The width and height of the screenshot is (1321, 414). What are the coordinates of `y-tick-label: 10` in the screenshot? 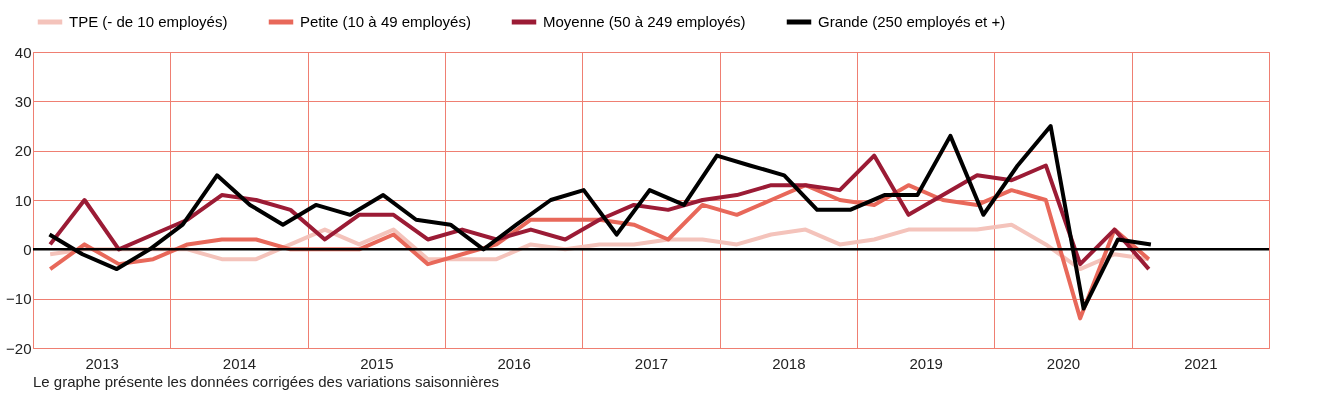 It's located at (23, 200).